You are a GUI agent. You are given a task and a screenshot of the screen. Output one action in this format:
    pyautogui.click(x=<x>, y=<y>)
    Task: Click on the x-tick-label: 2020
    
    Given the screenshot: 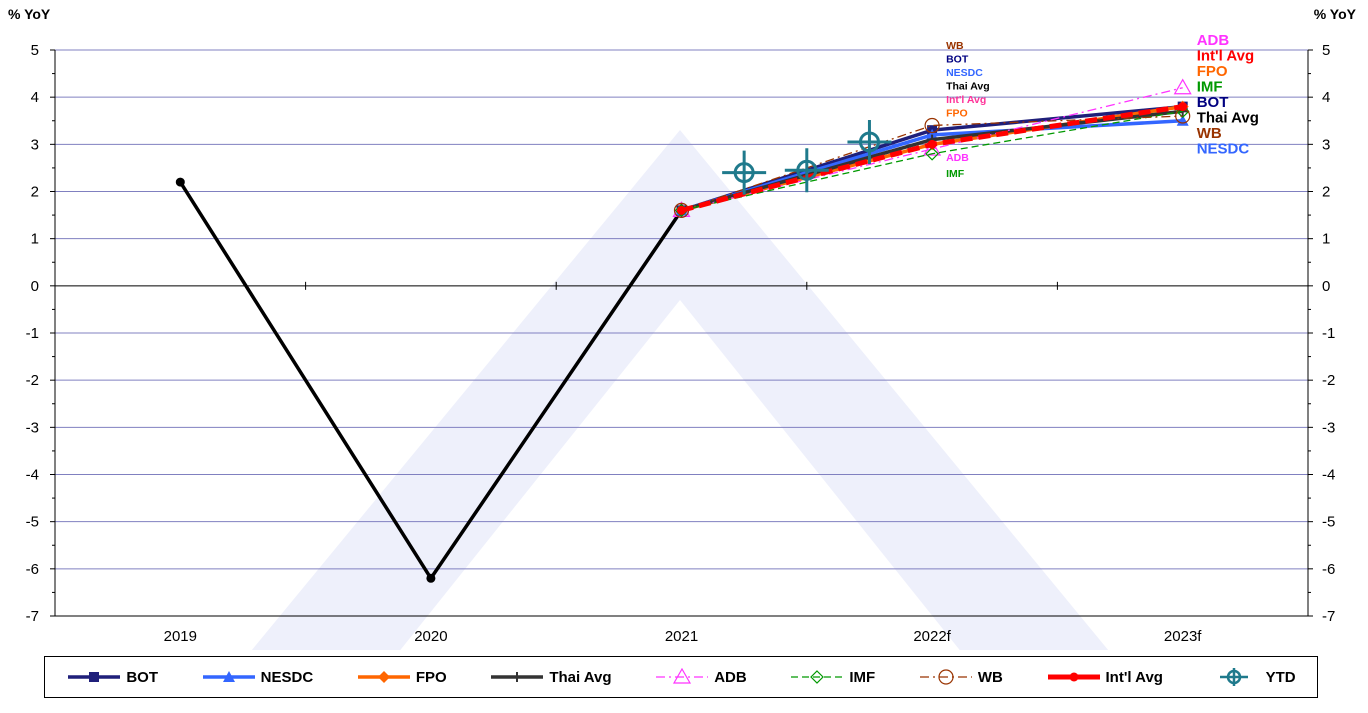 What is the action you would take?
    pyautogui.click(x=430, y=636)
    